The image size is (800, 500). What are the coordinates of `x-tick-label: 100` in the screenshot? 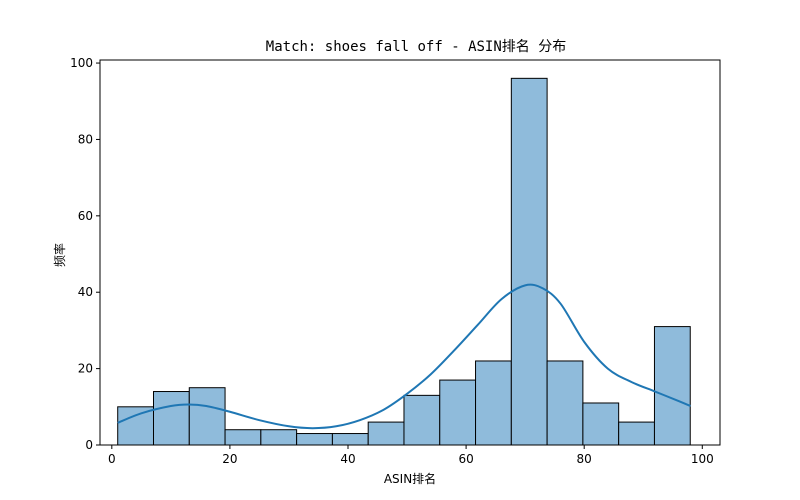 It's located at (702, 459).